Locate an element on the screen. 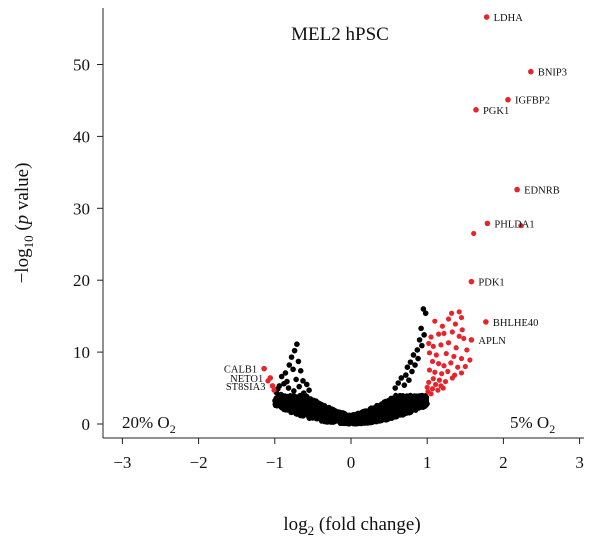  x-axis-title-rest: (fold change) is located at coordinates (367, 524).